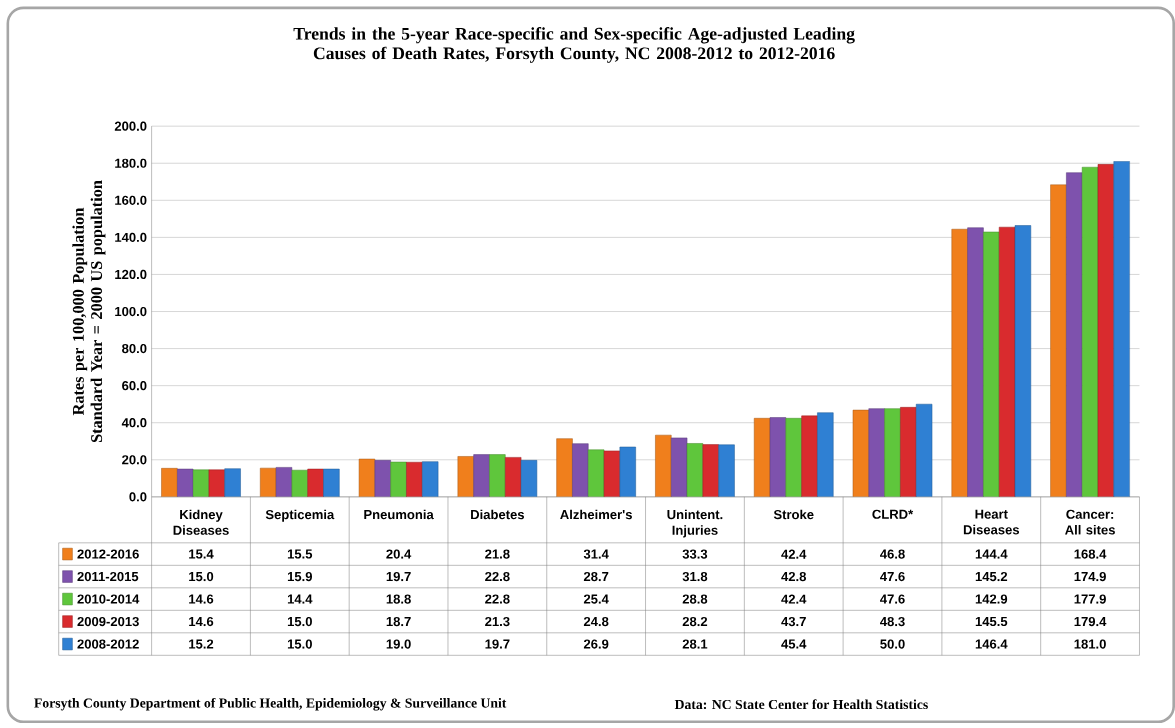 This screenshot has height=728, width=1175. What do you see at coordinates (131, 312) in the screenshot?
I see `y-tick-label: 100.0` at bounding box center [131, 312].